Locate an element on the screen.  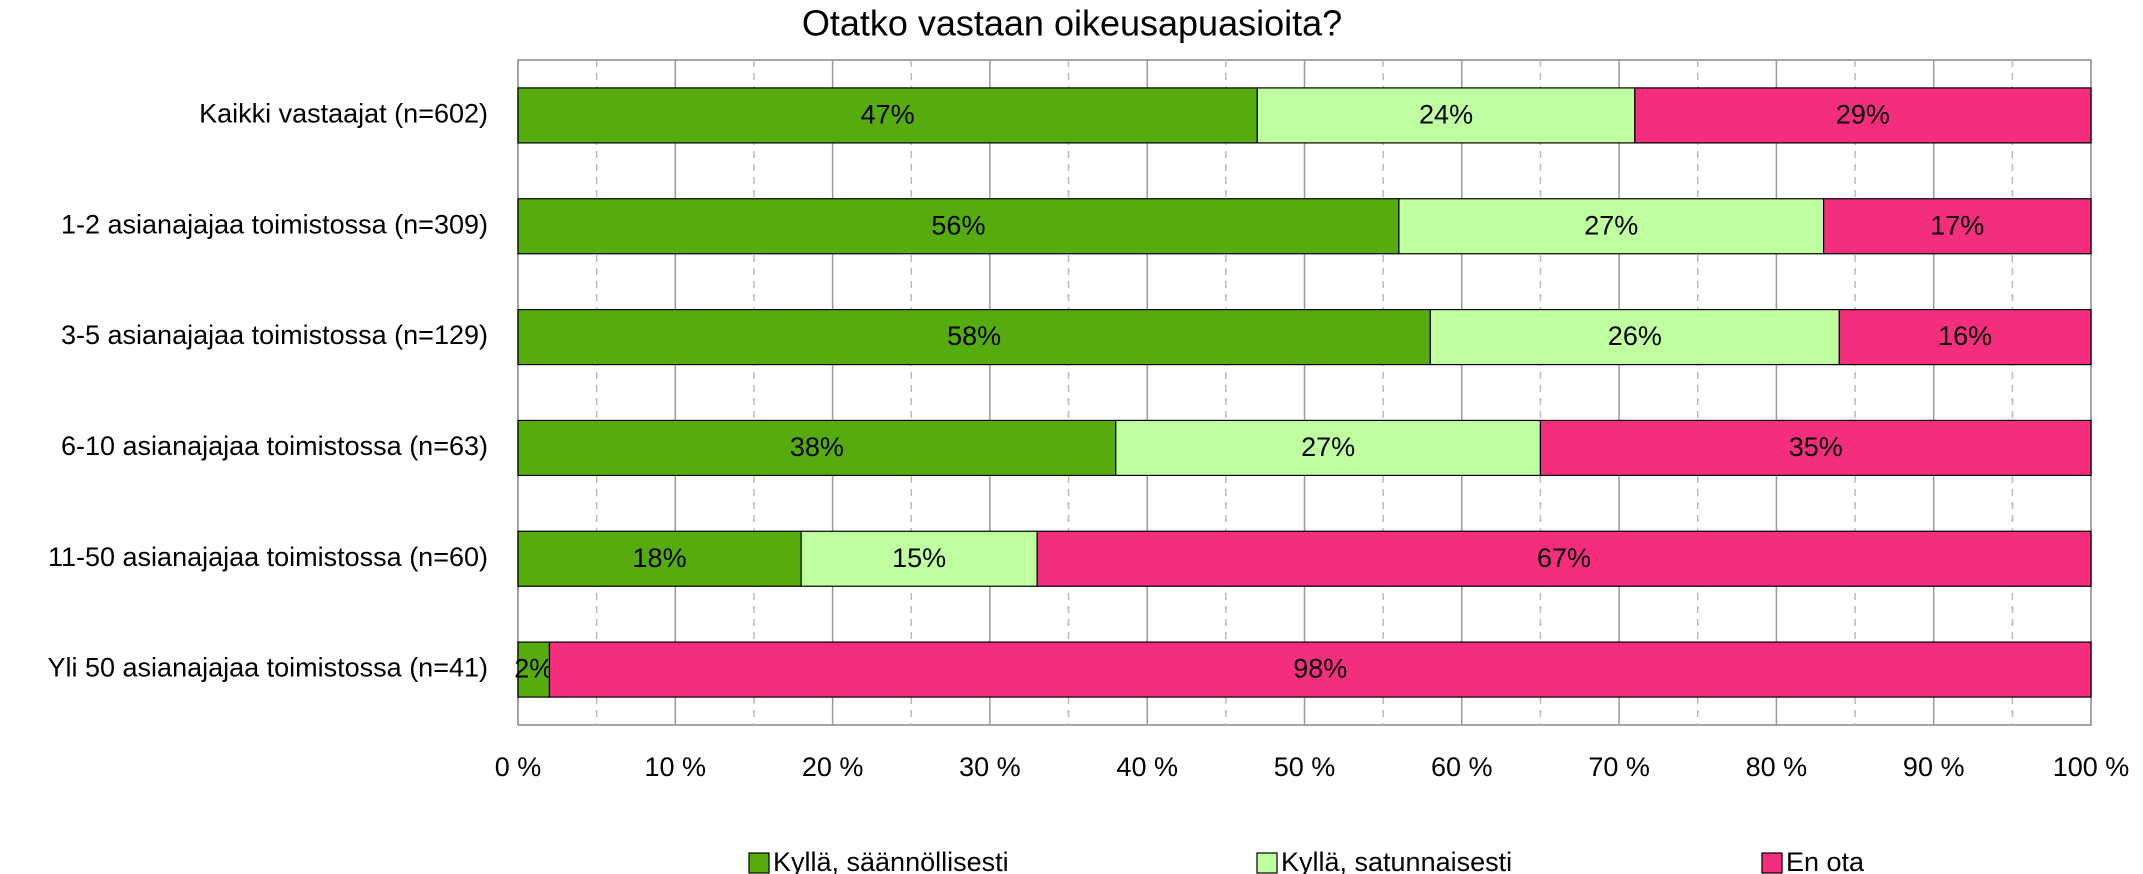
x-tick-label: 30 % is located at coordinates (990, 767).